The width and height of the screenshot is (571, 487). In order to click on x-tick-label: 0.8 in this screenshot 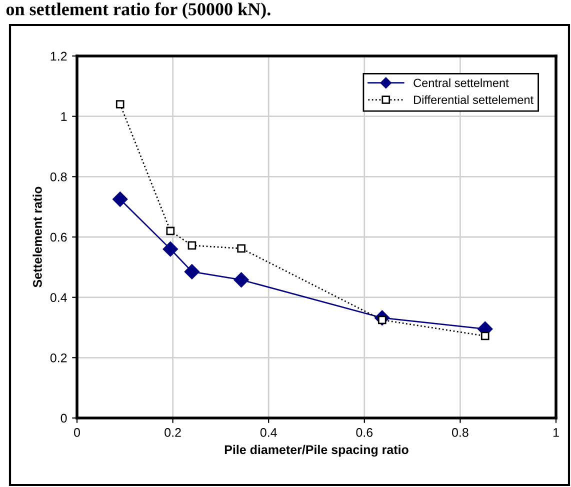, I will do `click(460, 432)`.